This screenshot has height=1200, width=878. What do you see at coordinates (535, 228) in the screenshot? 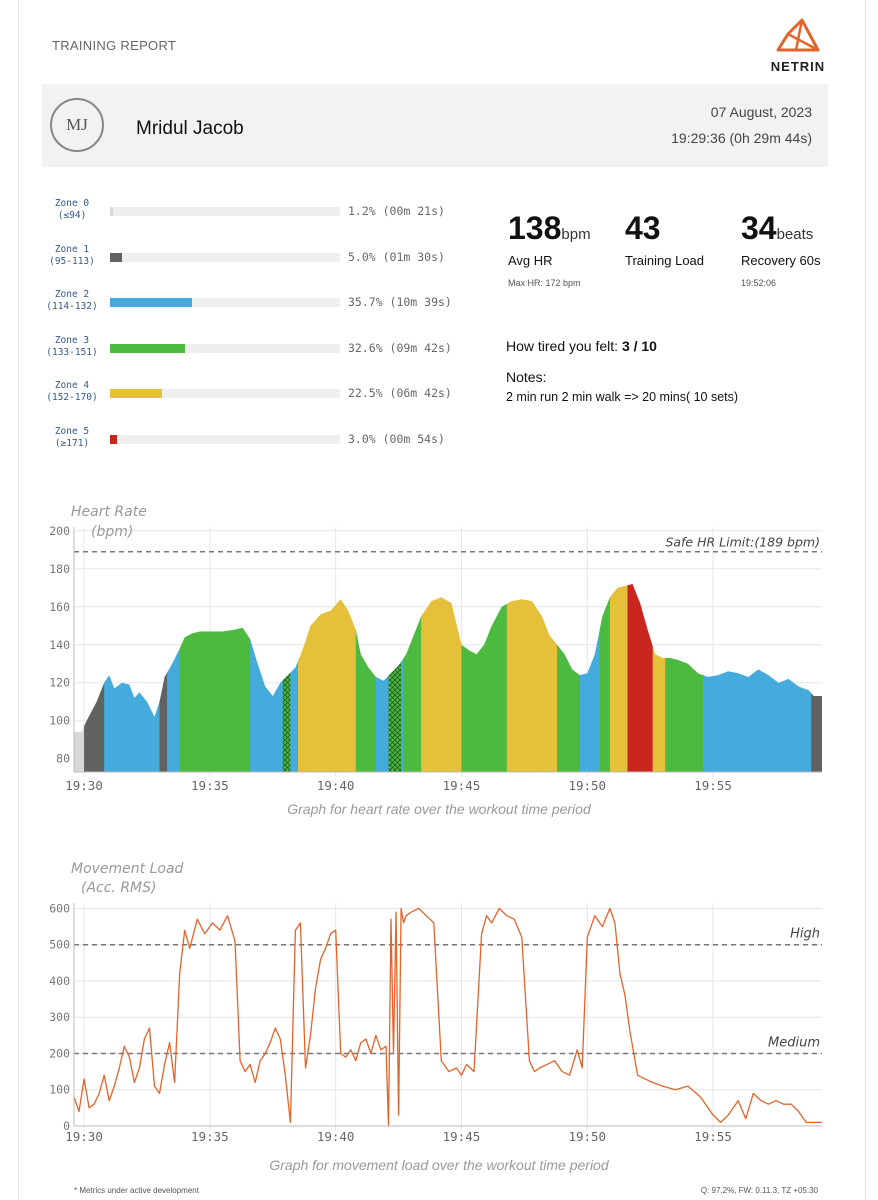
I see `avg-hr-value: 138` at bounding box center [535, 228].